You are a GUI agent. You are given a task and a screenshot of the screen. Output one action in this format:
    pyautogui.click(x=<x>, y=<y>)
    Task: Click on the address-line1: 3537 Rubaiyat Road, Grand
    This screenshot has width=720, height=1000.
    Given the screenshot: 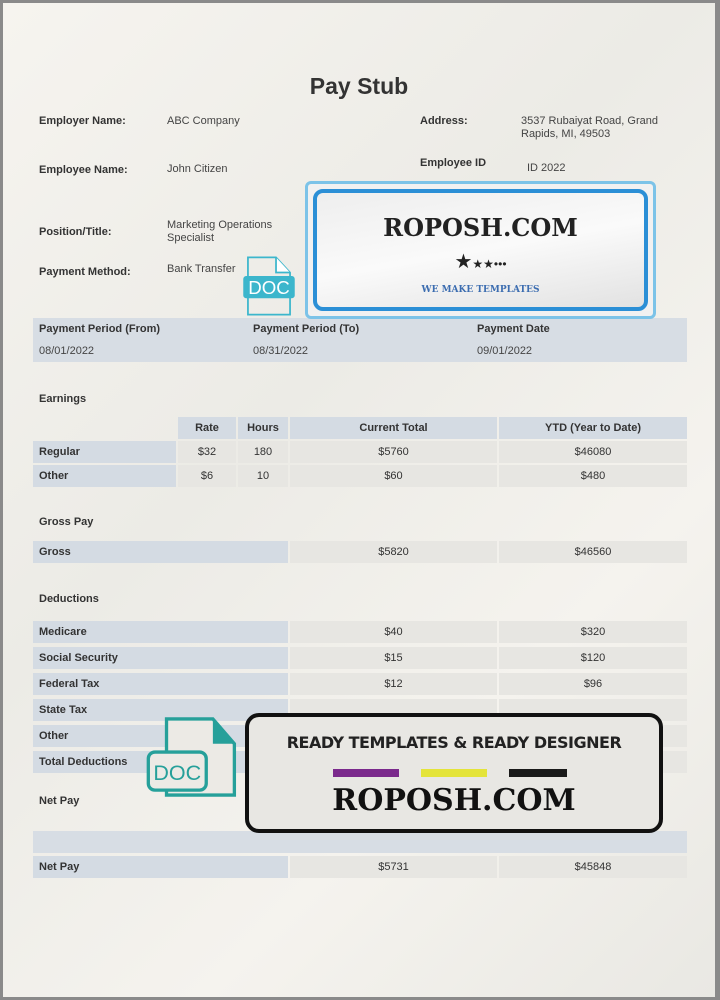 What is the action you would take?
    pyautogui.click(x=589, y=121)
    